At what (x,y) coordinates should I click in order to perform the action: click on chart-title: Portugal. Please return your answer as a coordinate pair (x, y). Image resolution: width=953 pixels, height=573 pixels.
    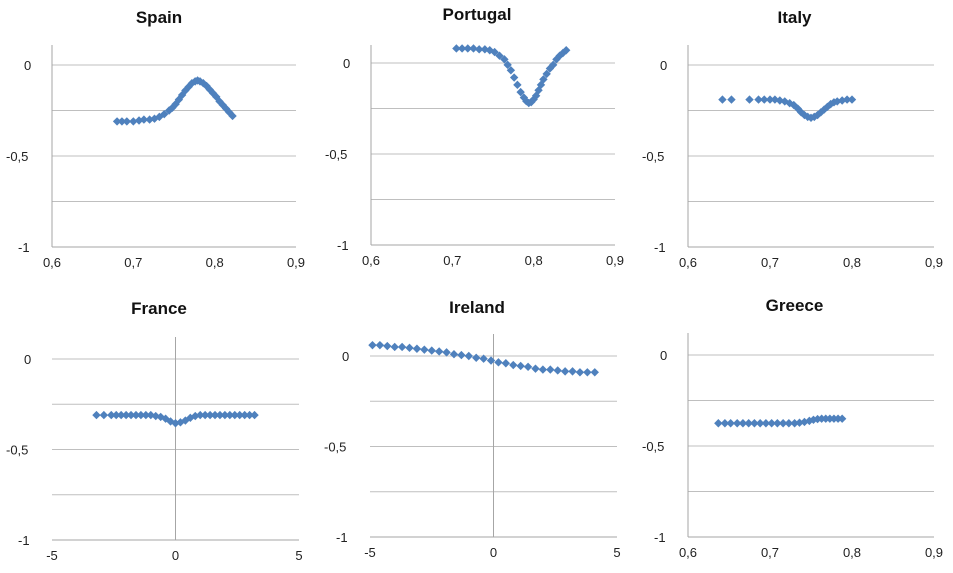
    Looking at the image, I should click on (477, 14).